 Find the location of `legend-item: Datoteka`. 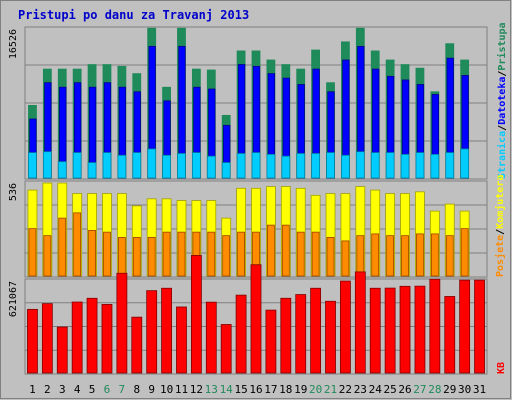

legend-item: Datoteka is located at coordinates (502, 101).